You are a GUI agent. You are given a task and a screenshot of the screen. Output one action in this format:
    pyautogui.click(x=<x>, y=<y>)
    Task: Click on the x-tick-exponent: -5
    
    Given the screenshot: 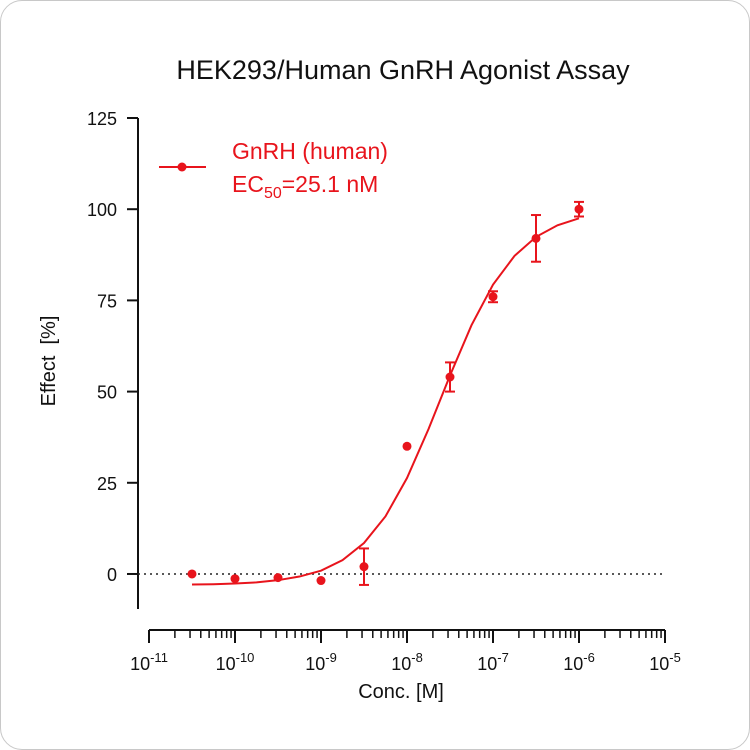 What is the action you would take?
    pyautogui.click(x=675, y=657)
    